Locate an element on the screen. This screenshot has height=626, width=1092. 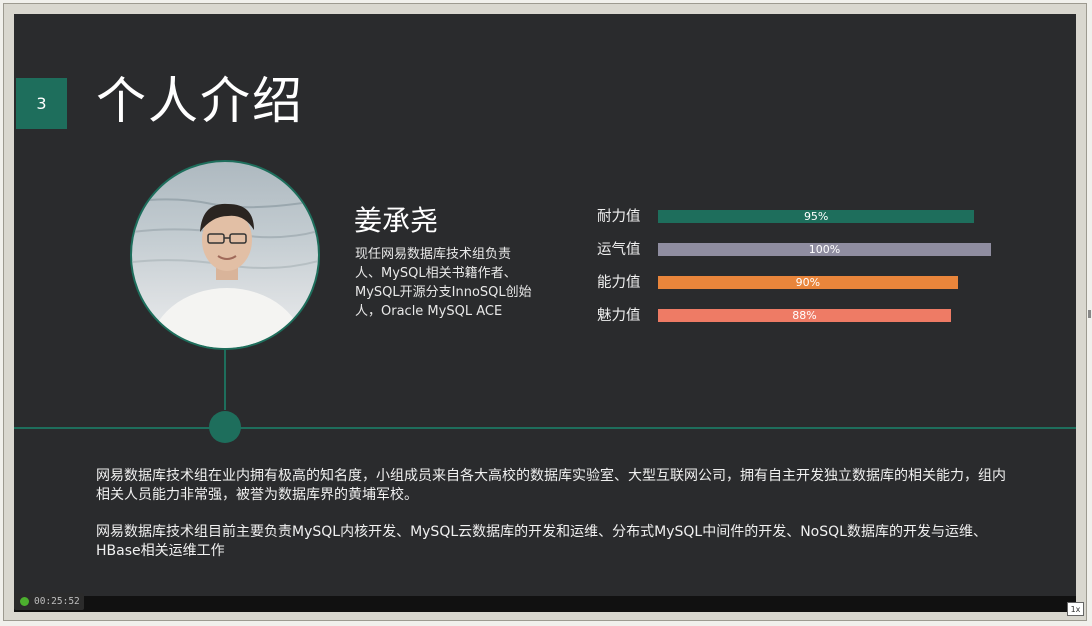
player-control-bar is located at coordinates (545, 604).